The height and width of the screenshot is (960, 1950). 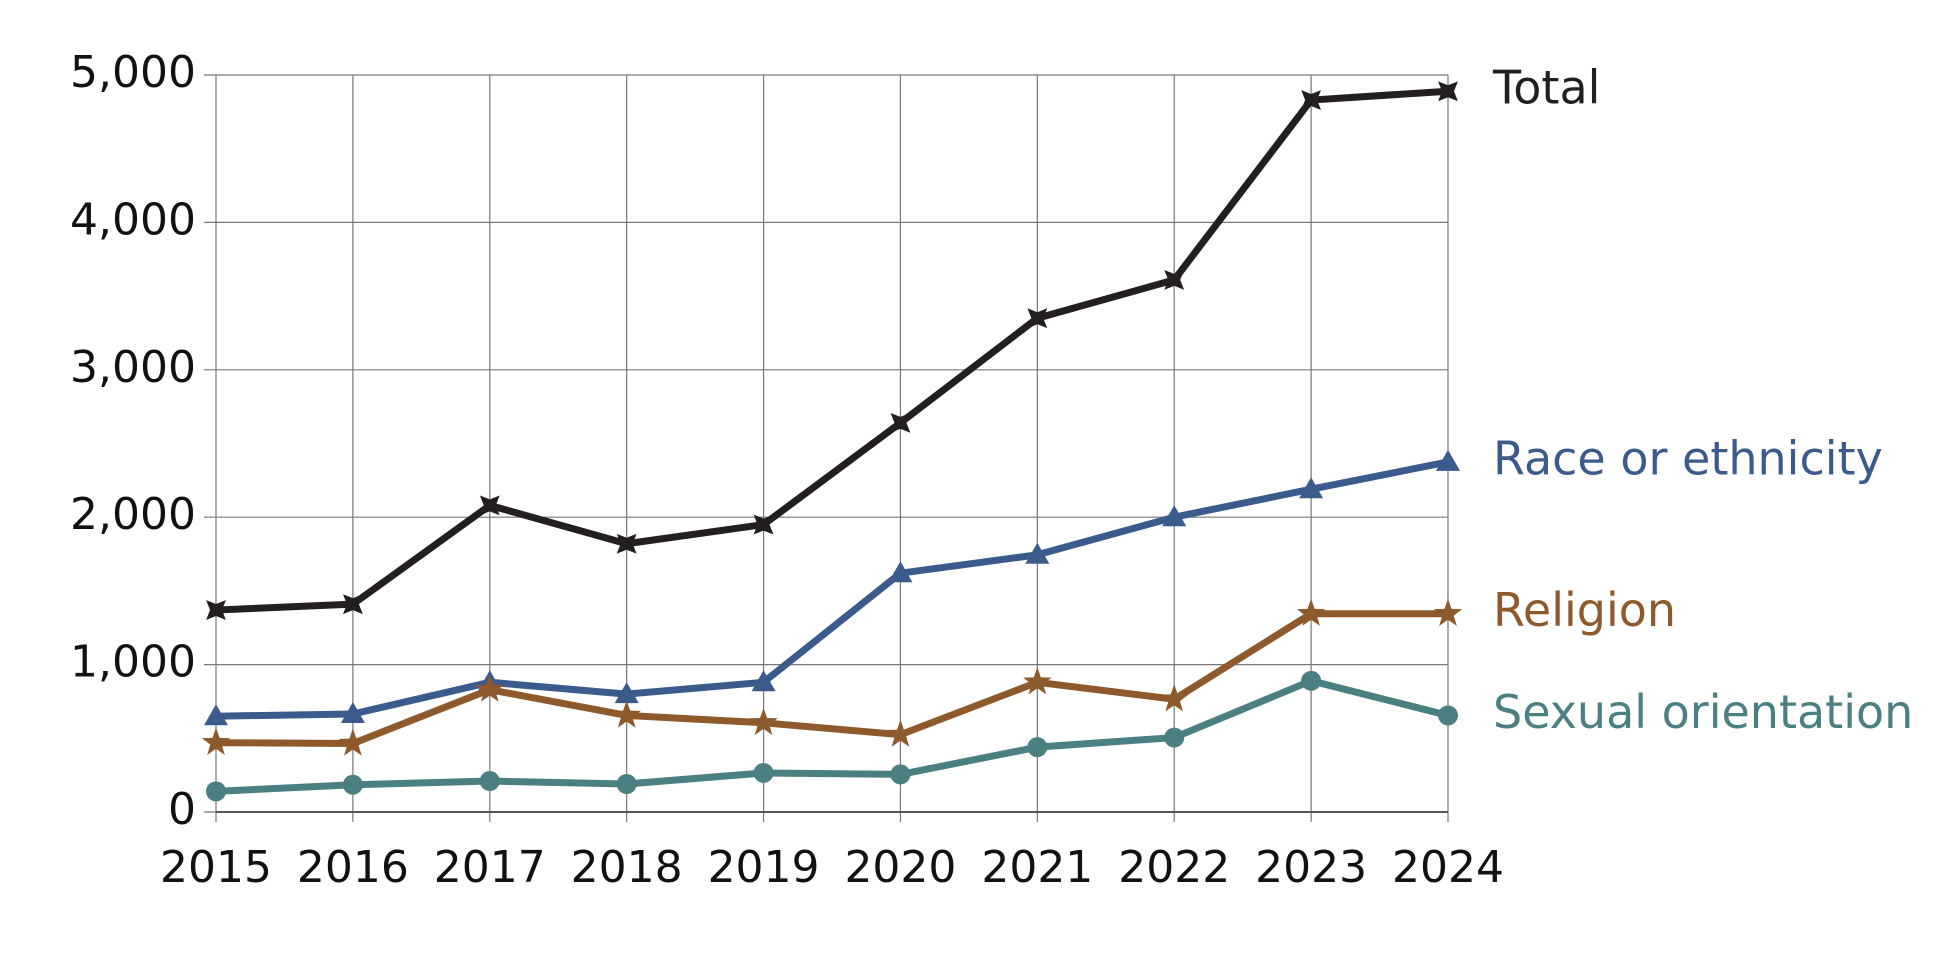 I want to click on x-tick-label: 2019, so click(x=764, y=867).